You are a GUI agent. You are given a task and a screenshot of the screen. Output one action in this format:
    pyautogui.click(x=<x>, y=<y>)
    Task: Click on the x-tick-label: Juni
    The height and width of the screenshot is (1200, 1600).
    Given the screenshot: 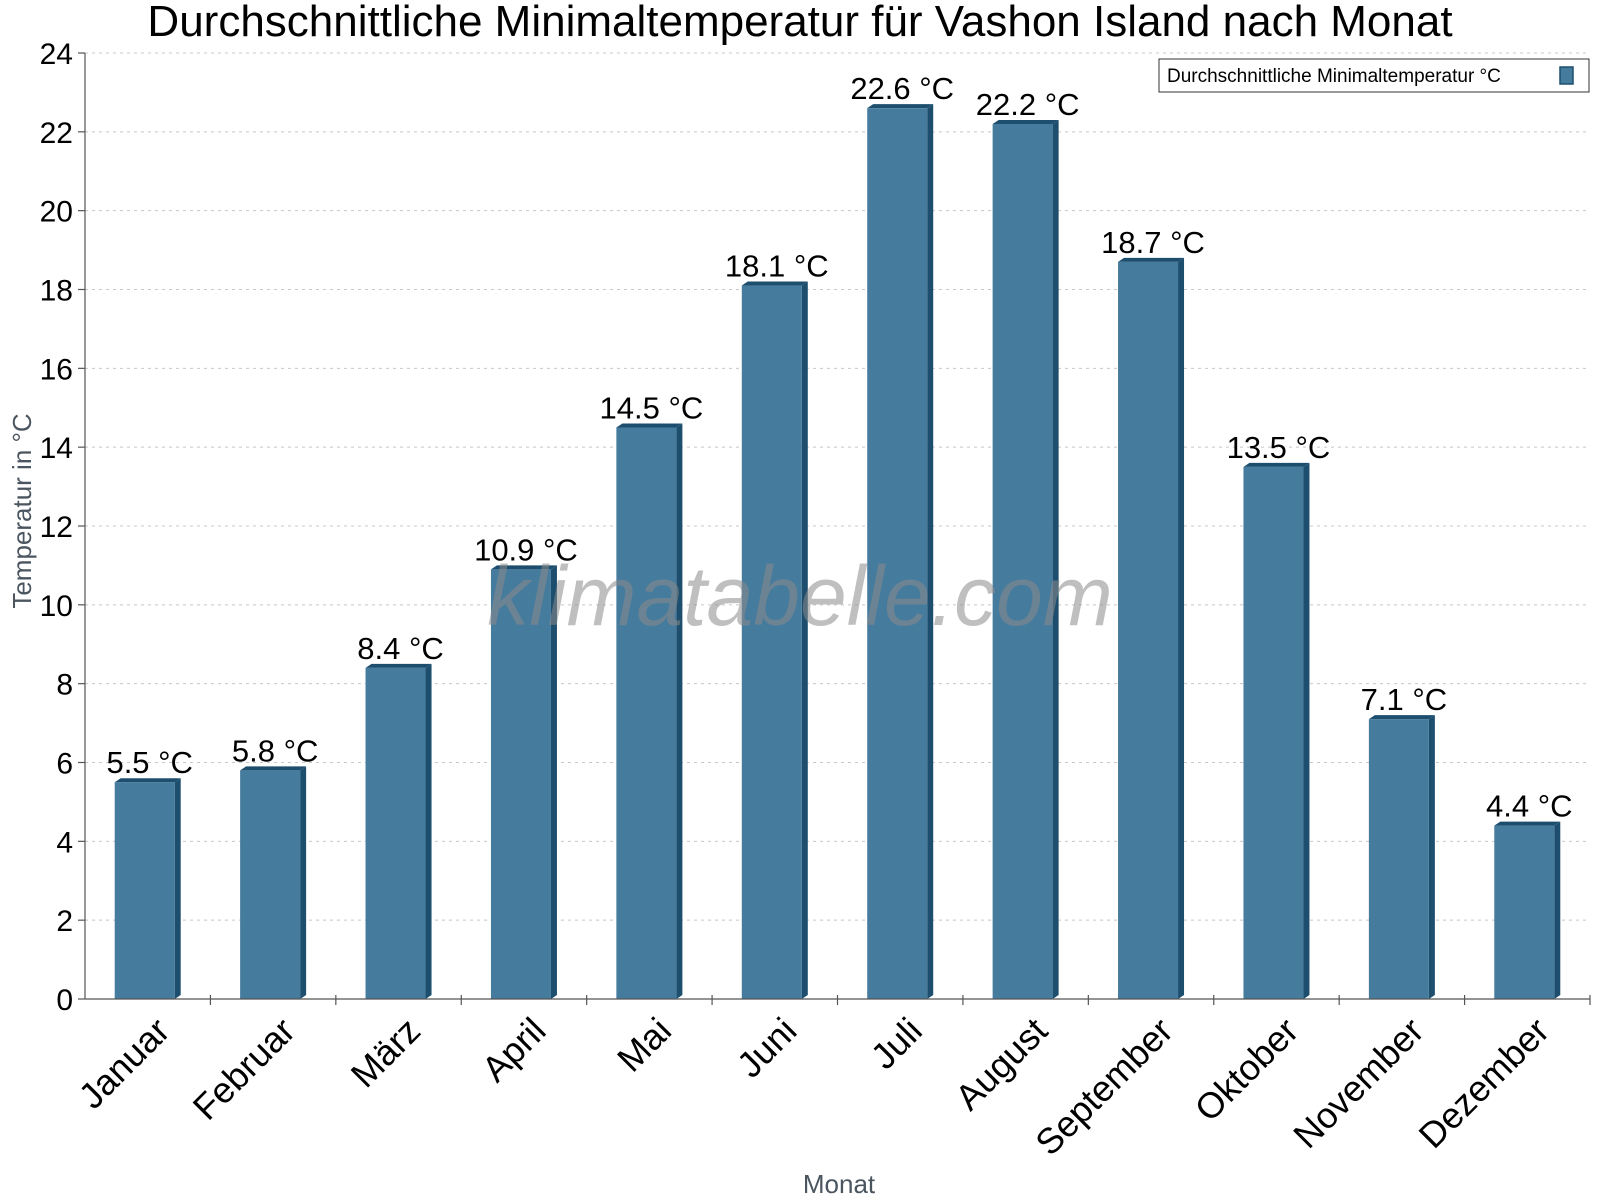 What is the action you would take?
    pyautogui.click(x=767, y=1048)
    